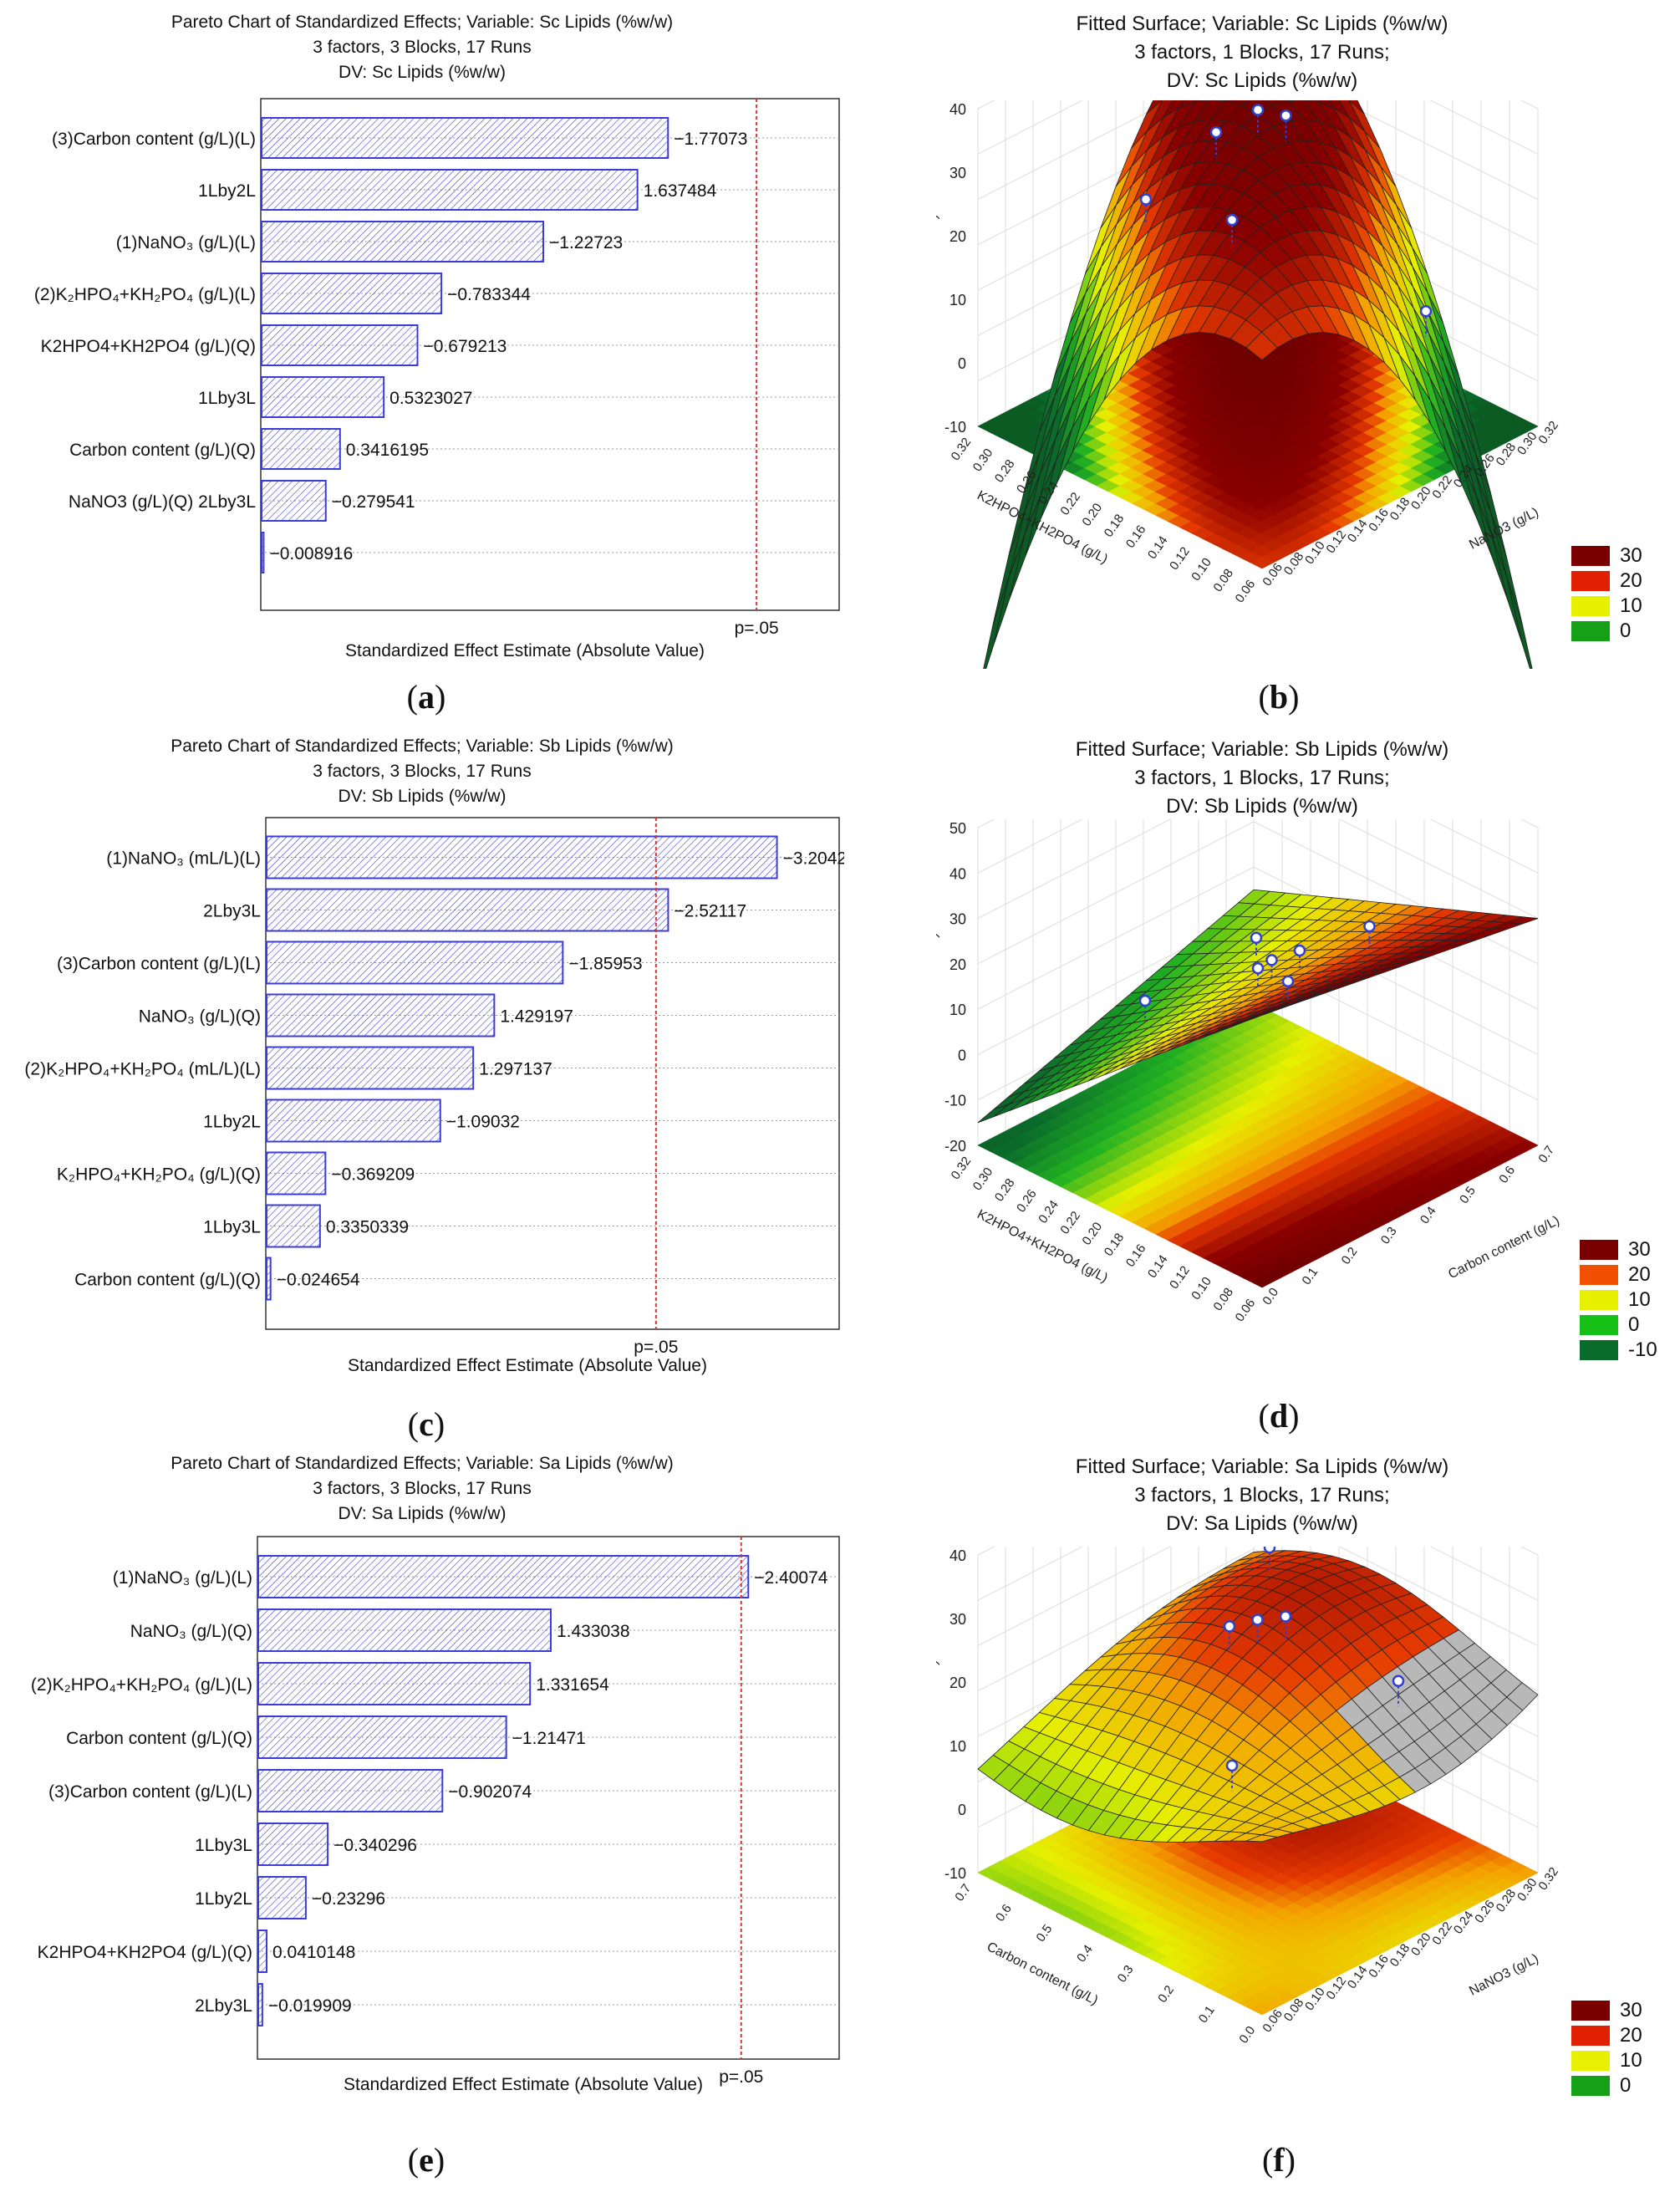 This screenshot has width=1680, height=2187. What do you see at coordinates (1546, 1154) in the screenshot?
I see `right-tick-label: 0.7` at bounding box center [1546, 1154].